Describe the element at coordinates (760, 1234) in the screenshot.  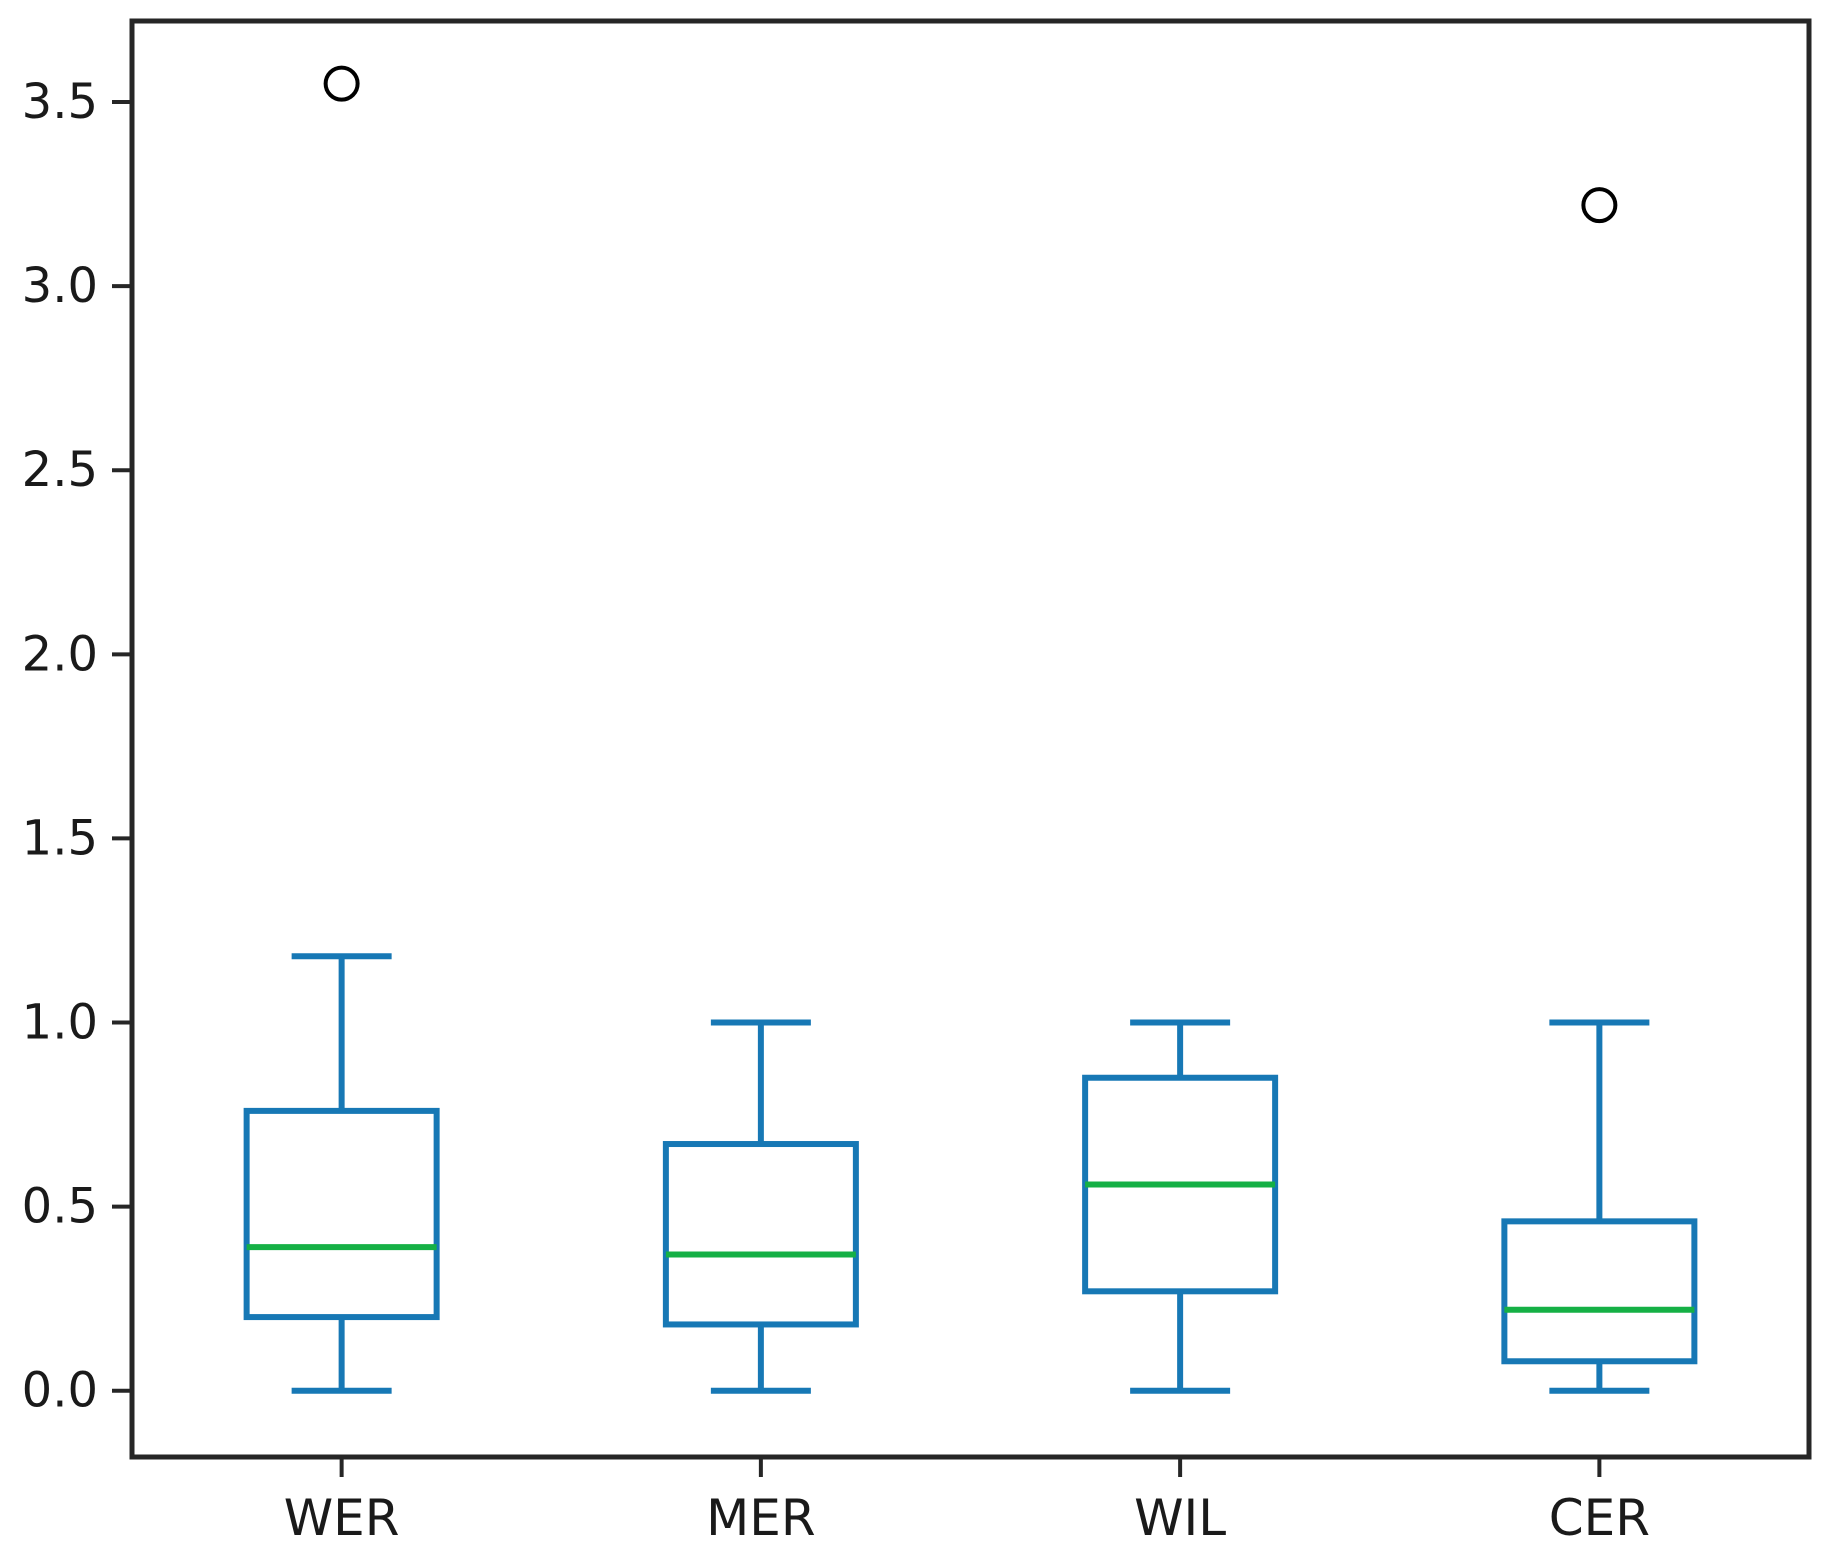
I see `box-MER` at that location.